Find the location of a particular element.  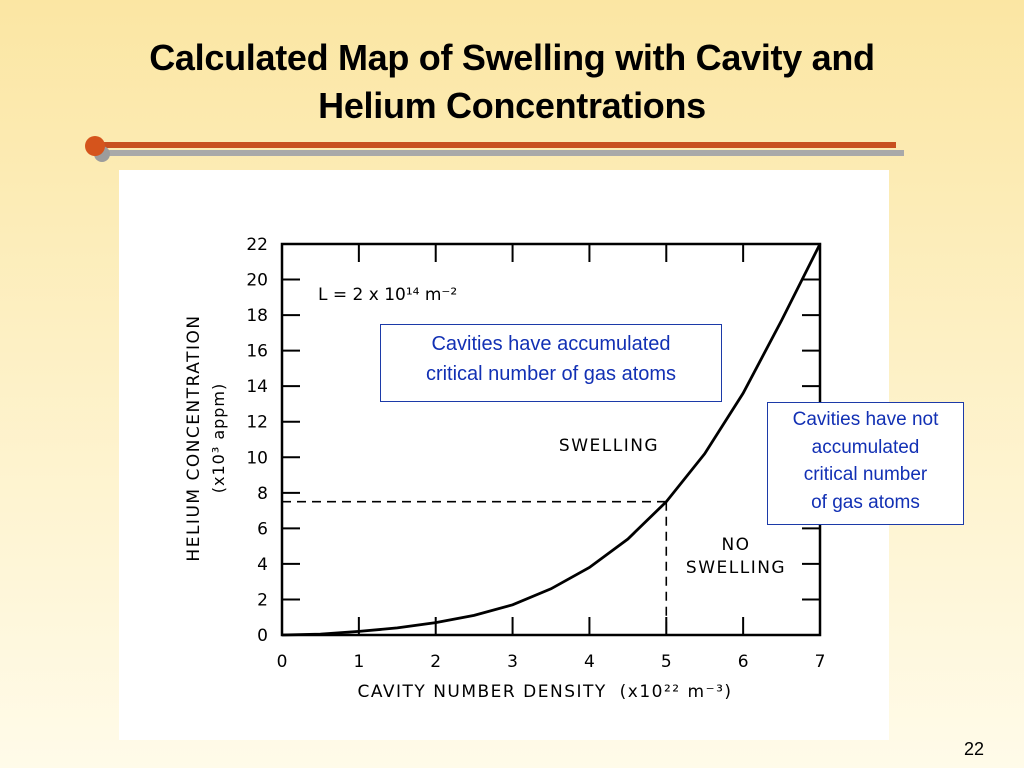

y-tick-label: 6 is located at coordinates (262, 529).